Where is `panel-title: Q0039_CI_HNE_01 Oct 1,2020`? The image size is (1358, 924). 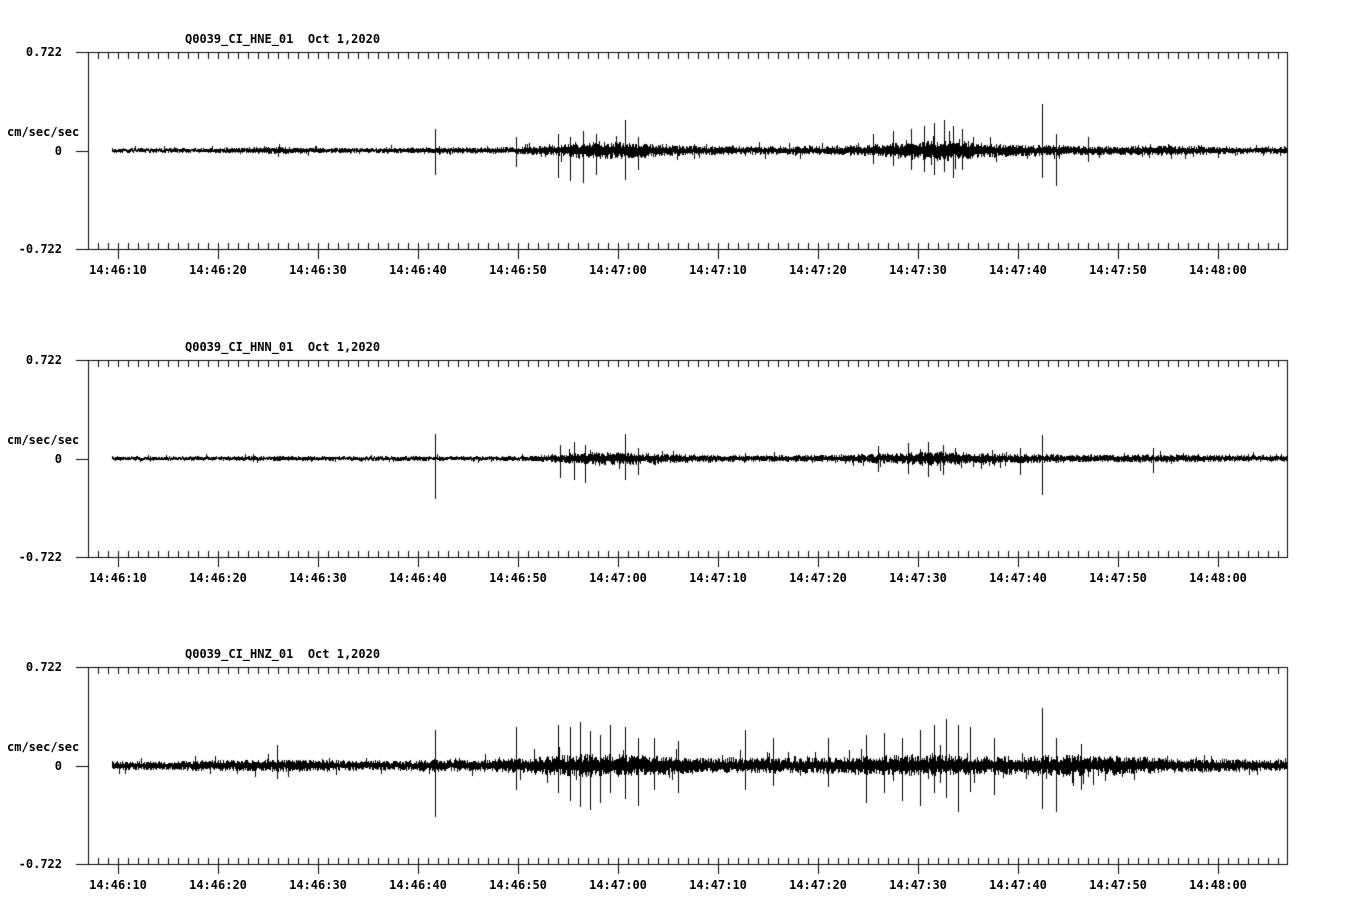 panel-title: Q0039_CI_HNE_01 Oct 1,2020 is located at coordinates (282, 39).